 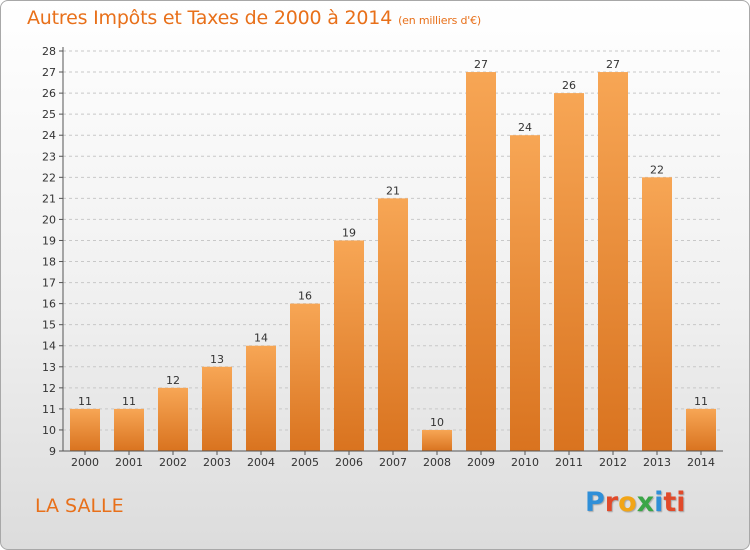 I want to click on x-tick-label: 2002, so click(x=173, y=462).